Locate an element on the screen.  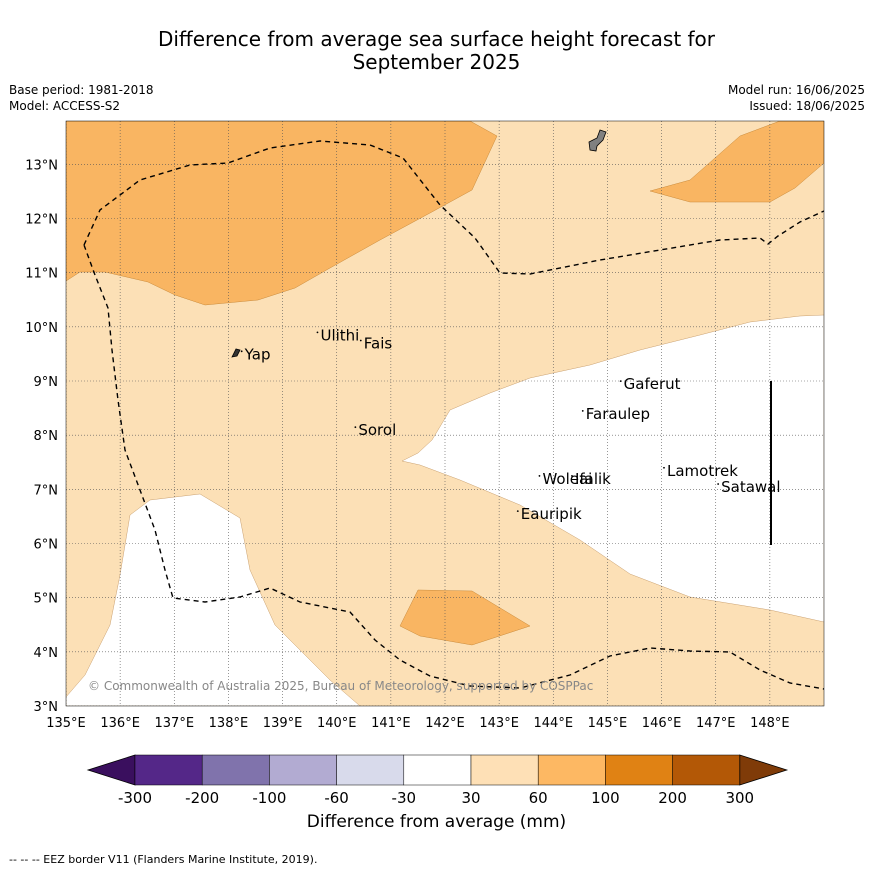
island-label: Woleai is located at coordinates (567, 479).